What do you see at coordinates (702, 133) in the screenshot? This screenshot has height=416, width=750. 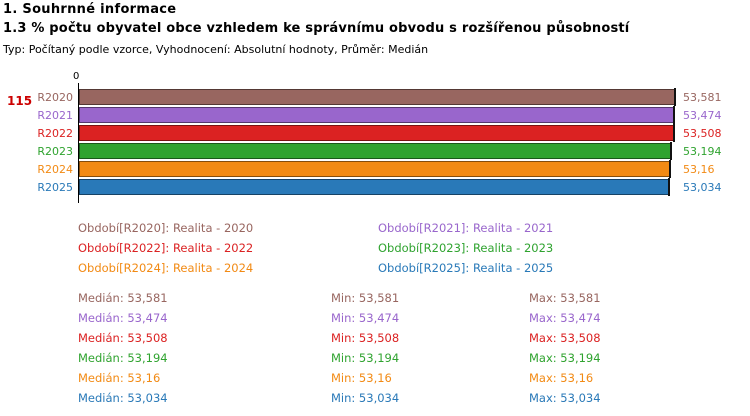 I see `bar-value-label: 53,508` at bounding box center [702, 133].